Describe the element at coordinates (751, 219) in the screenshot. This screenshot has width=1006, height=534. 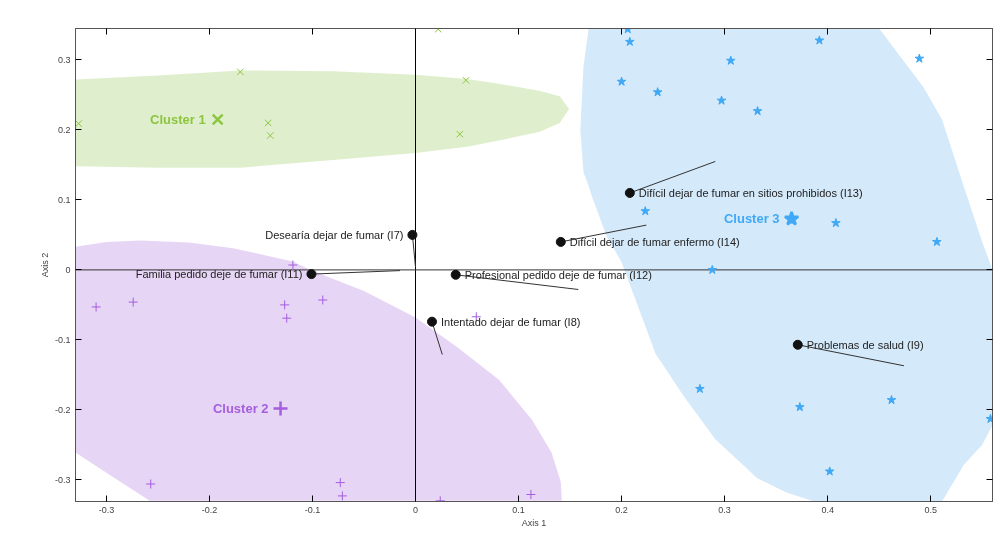
I see `series-label: Cluster 3` at that location.